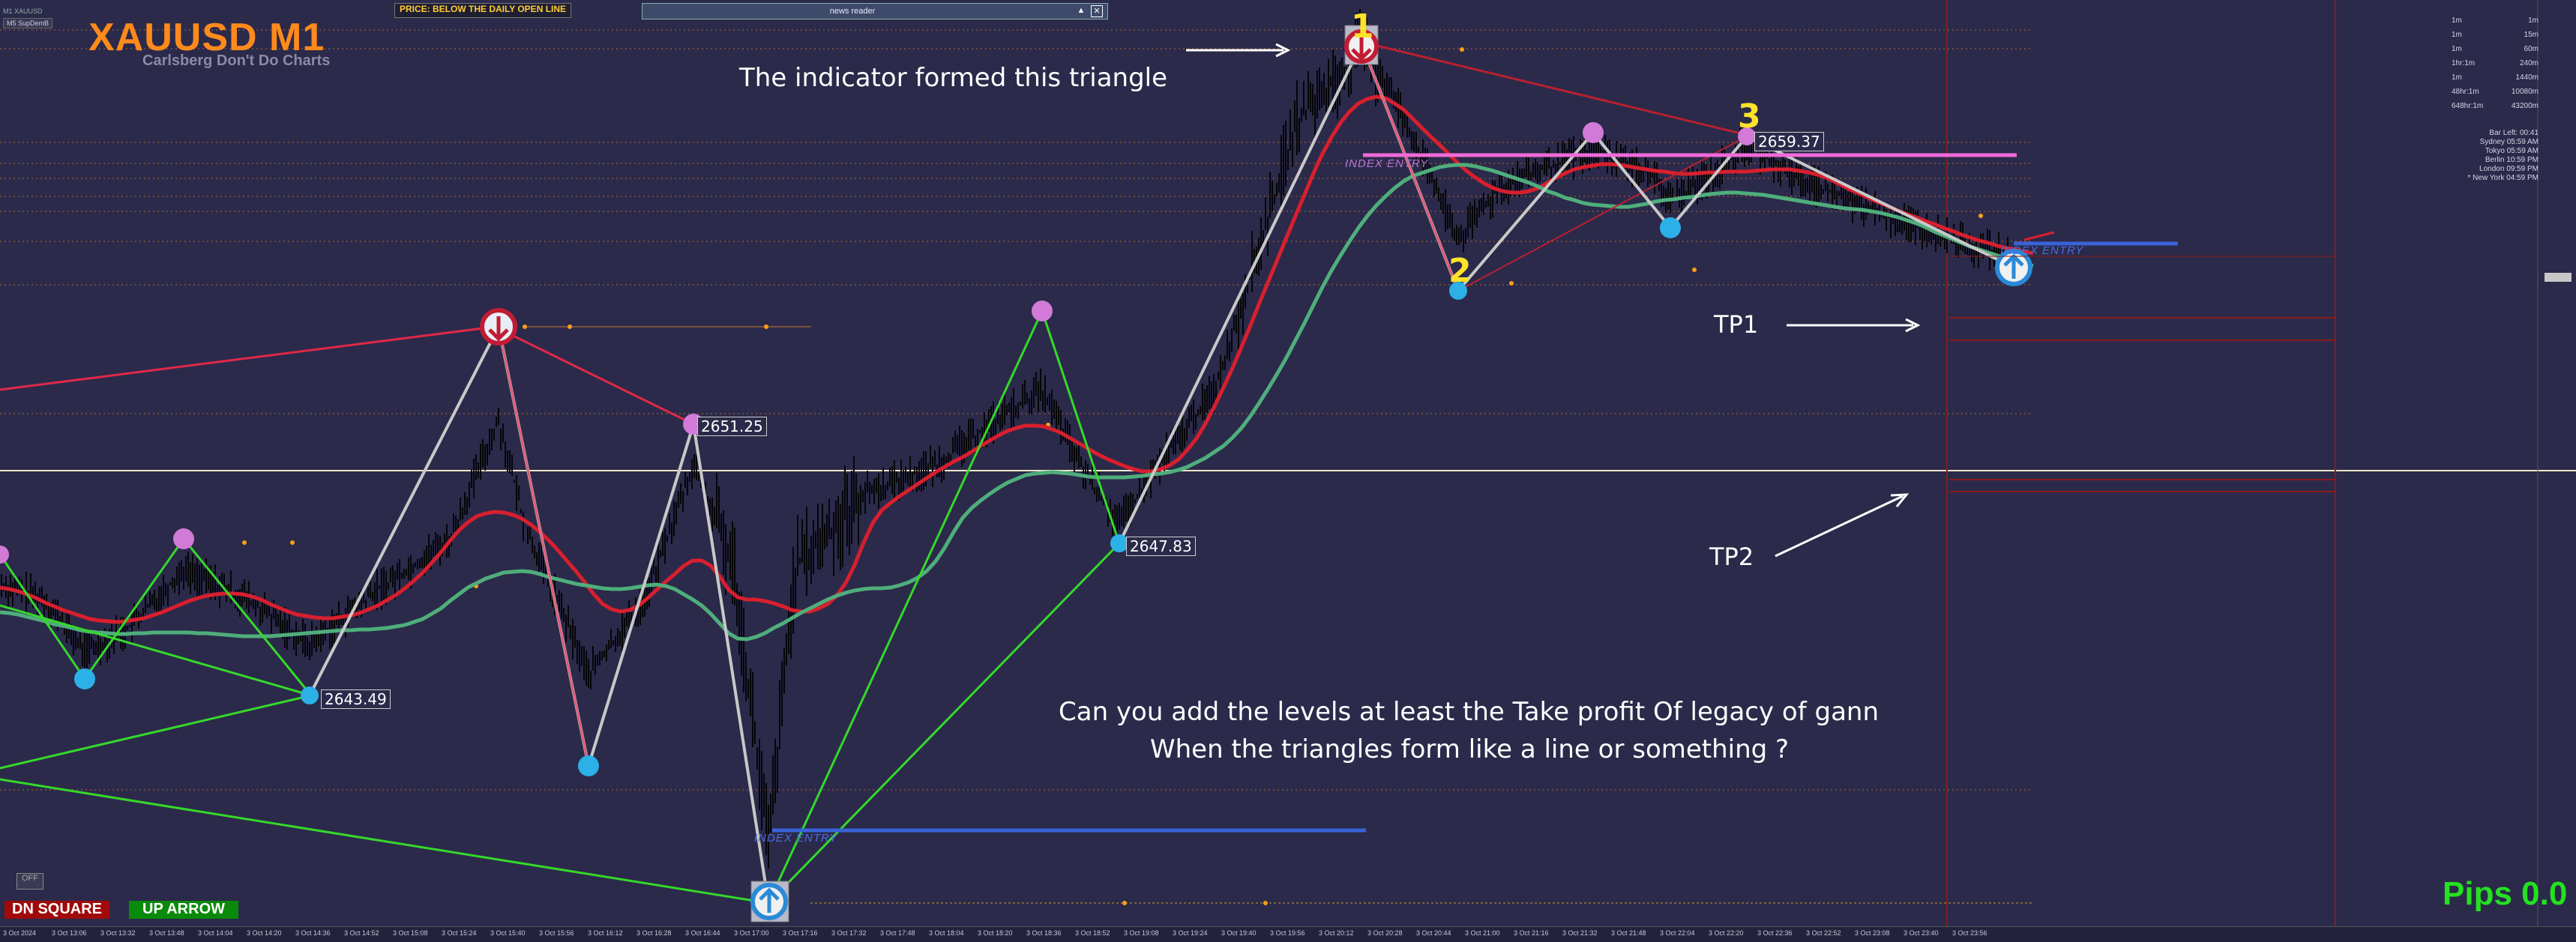  I want to click on time-tick: 3 Oct 21:00, so click(1482, 933).